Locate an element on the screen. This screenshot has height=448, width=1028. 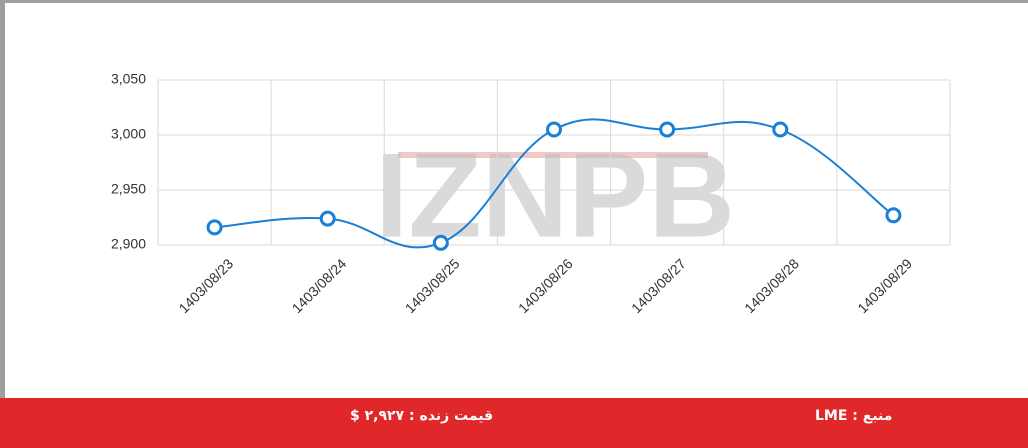
y-tick-label: 2,950 is located at coordinates (128, 189).